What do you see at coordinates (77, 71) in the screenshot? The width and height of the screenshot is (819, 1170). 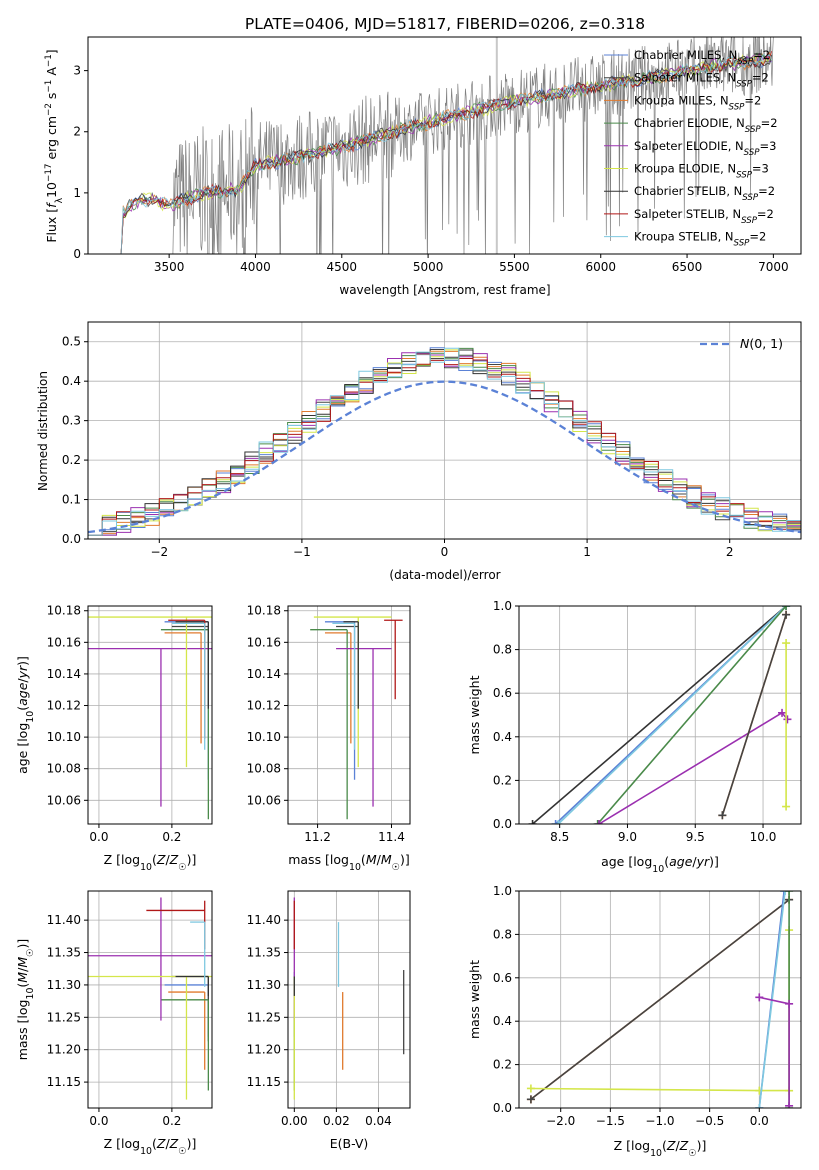 I see `spectrum-y-tick-label: 3` at bounding box center [77, 71].